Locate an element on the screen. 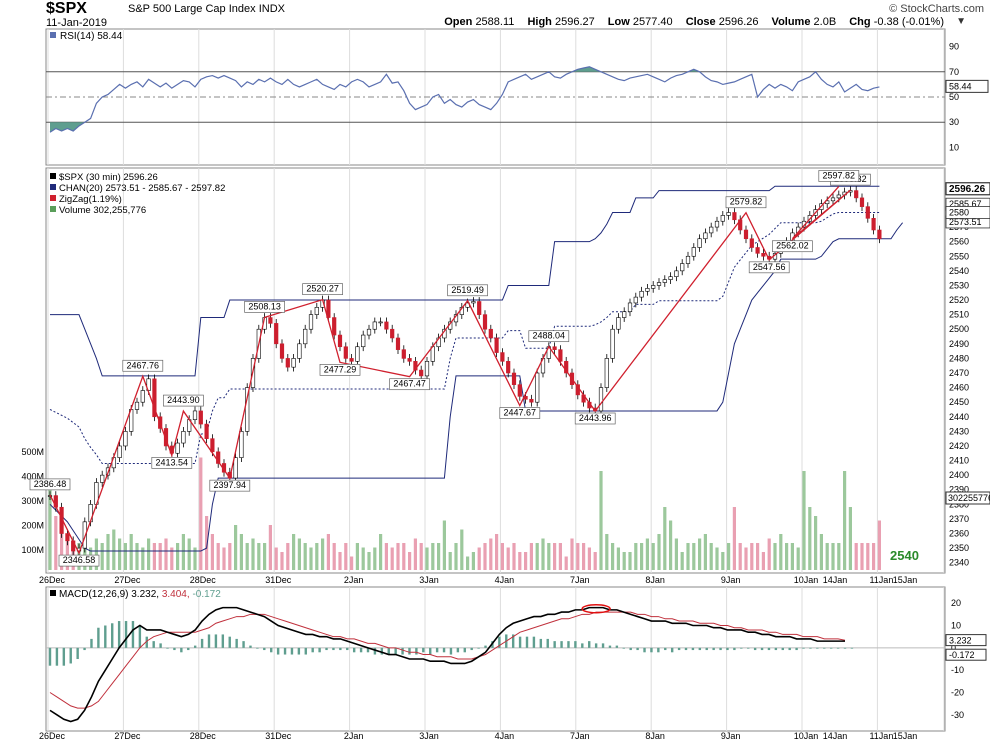 The image size is (990, 744). price-tick-8: 2420 is located at coordinates (959, 446).